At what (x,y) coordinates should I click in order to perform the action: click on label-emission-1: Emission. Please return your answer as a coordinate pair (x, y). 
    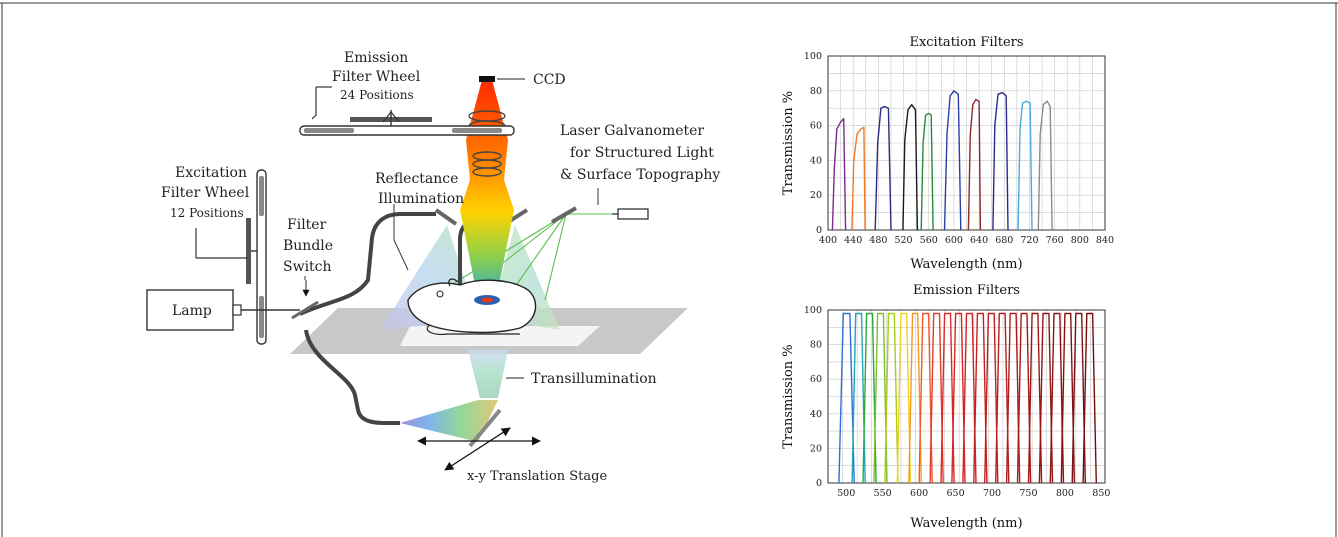
    Looking at the image, I should click on (376, 58).